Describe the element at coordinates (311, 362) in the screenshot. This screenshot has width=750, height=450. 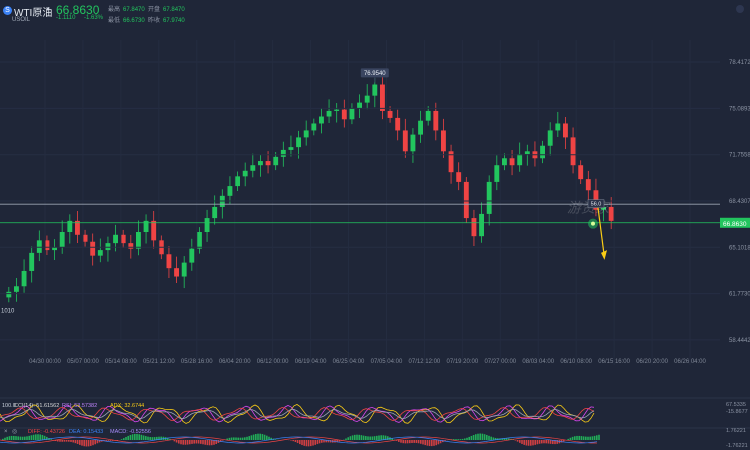
I see `time-tick: 06/19 04:00` at that location.